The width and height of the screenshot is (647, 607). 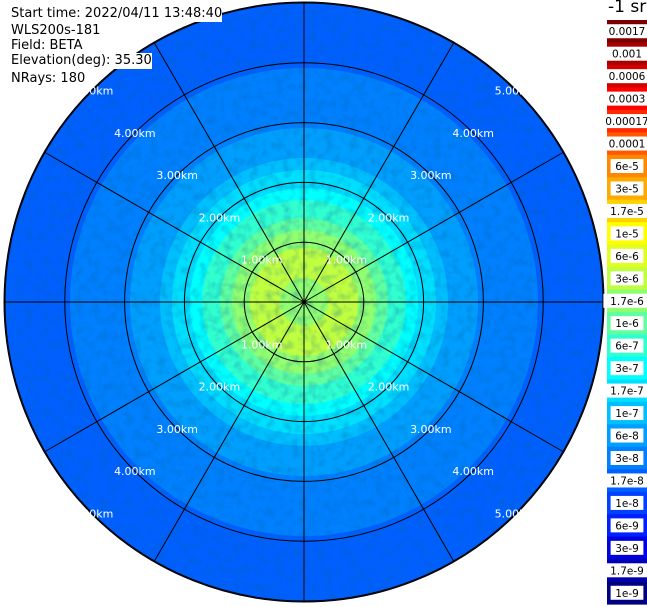 What do you see at coordinates (81, 61) in the screenshot?
I see `elevation-label: Elevation(deg): 35.30` at bounding box center [81, 61].